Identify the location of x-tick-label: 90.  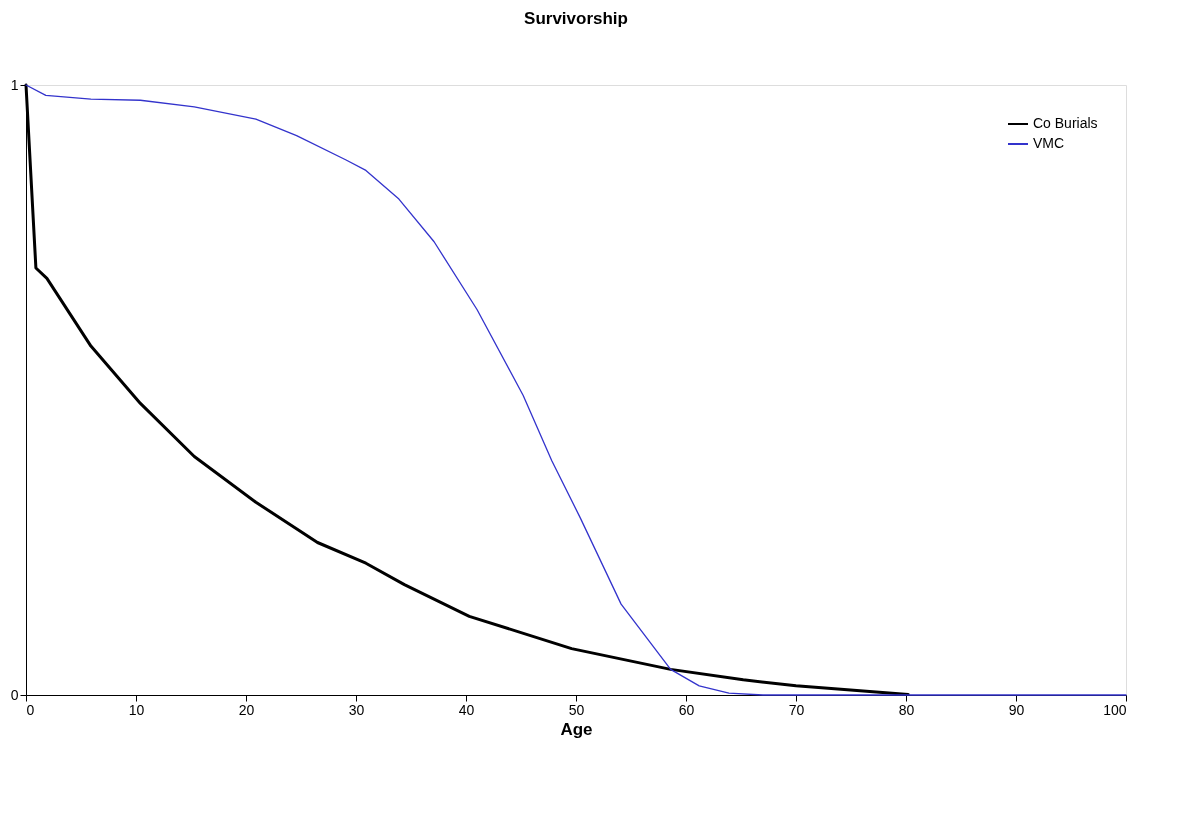
(1016, 709).